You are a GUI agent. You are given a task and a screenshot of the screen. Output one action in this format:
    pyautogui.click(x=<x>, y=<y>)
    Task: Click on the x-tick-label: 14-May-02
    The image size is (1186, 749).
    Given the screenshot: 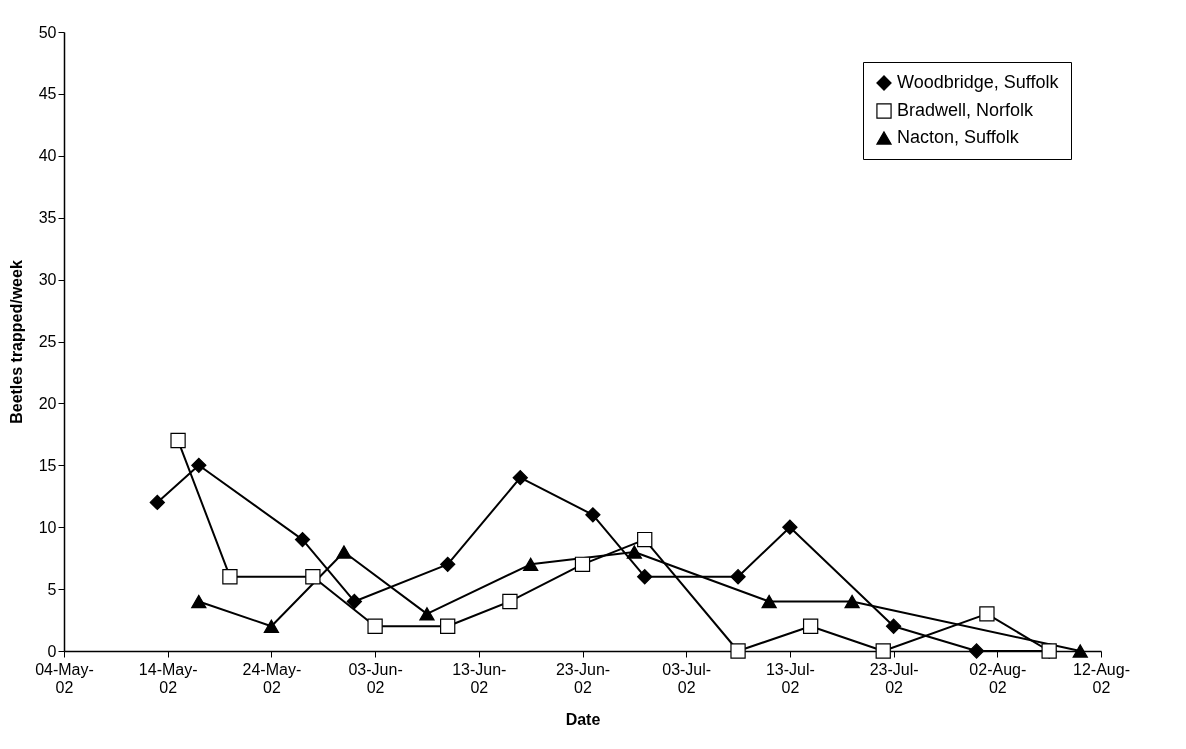 What is the action you would take?
    pyautogui.click(x=168, y=678)
    